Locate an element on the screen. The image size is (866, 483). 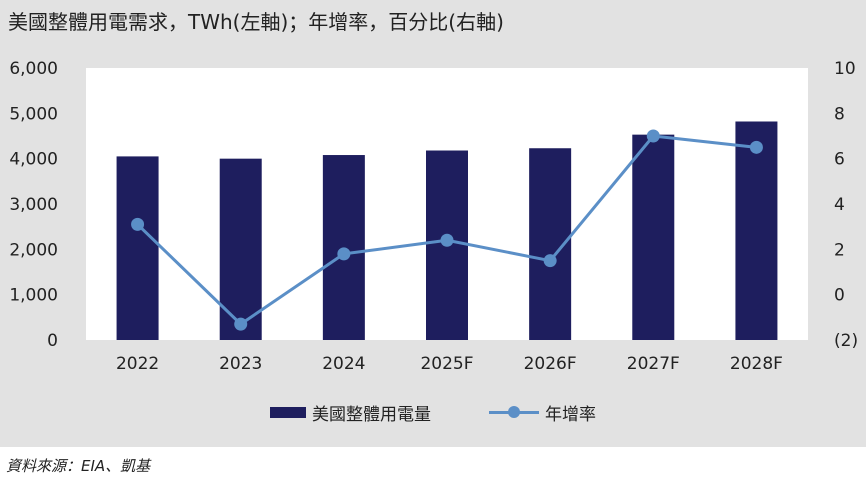
y-left-tick-label: 6,000 is located at coordinates (33, 69).